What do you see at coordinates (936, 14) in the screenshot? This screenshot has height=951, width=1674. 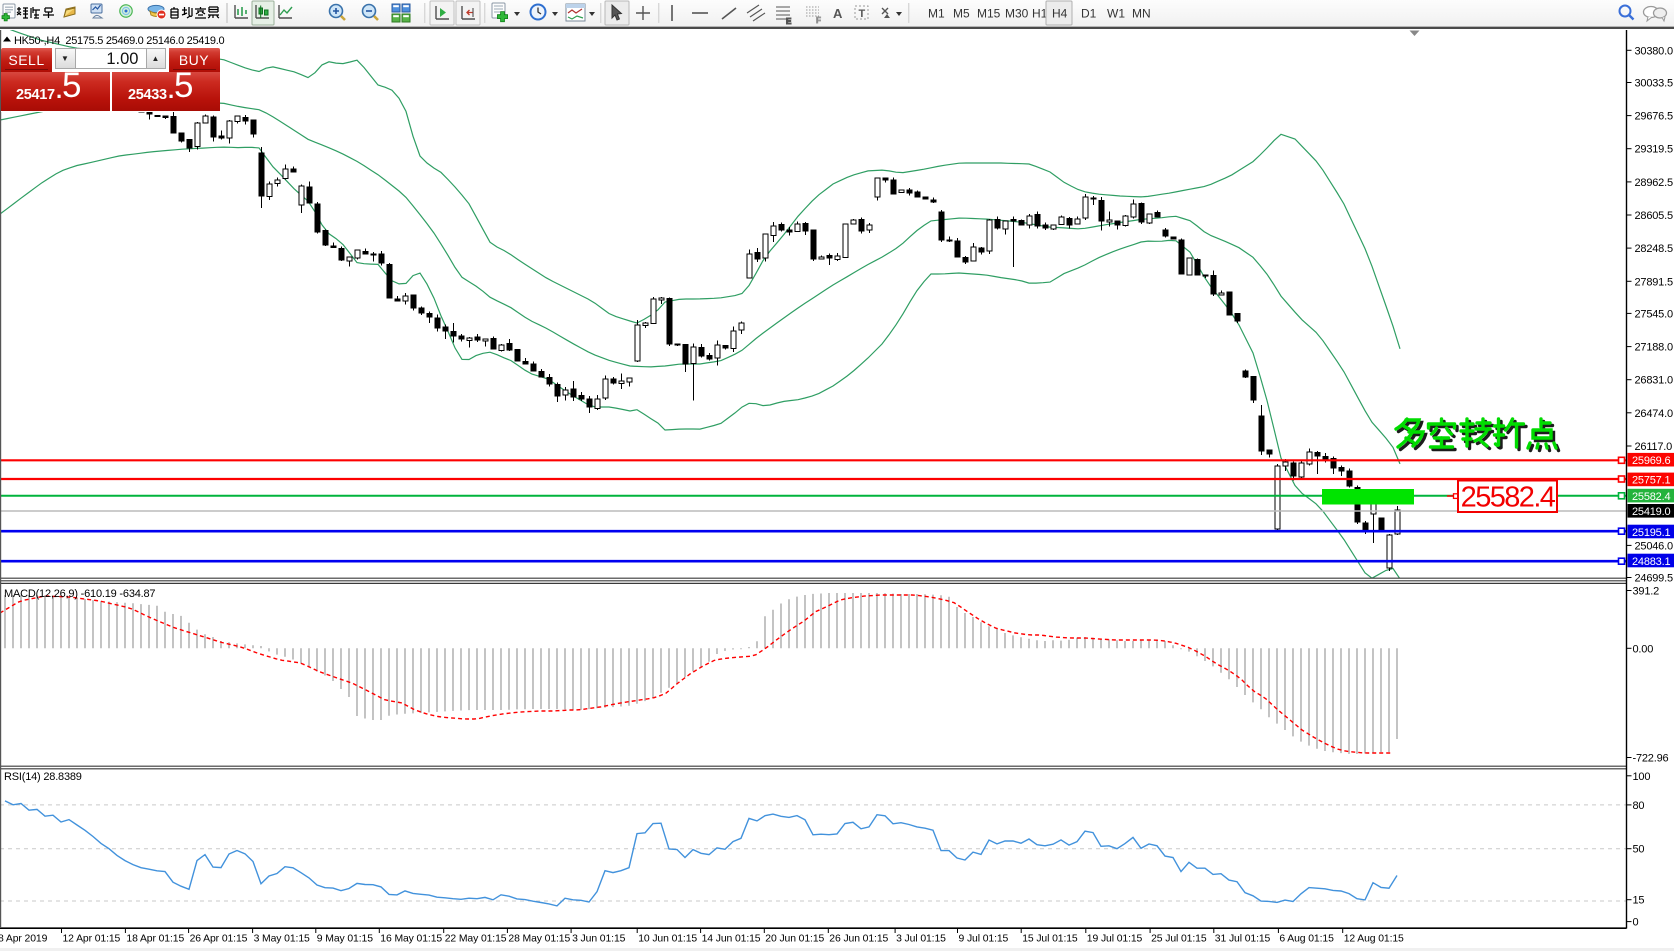 I see `svg-text: M1` at bounding box center [936, 14].